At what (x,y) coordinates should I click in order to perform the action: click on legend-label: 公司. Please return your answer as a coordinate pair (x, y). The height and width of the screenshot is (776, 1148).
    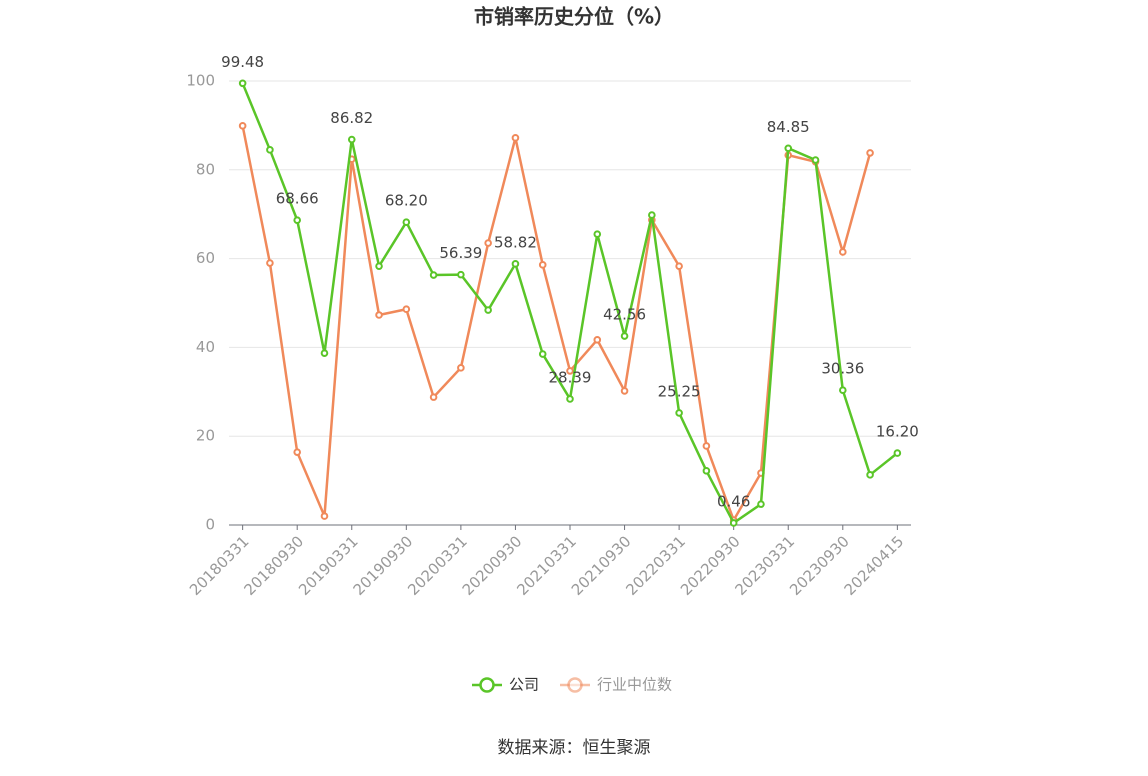
    Looking at the image, I should click on (524, 685).